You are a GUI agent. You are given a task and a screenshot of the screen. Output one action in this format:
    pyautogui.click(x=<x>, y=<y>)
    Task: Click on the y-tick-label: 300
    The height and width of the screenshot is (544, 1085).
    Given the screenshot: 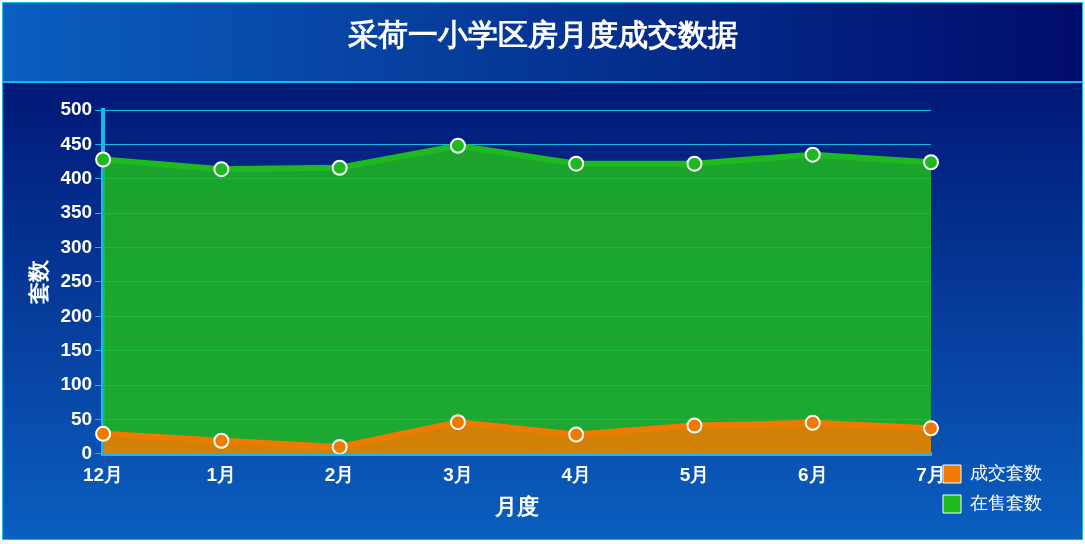 What is the action you would take?
    pyautogui.click(x=76, y=246)
    